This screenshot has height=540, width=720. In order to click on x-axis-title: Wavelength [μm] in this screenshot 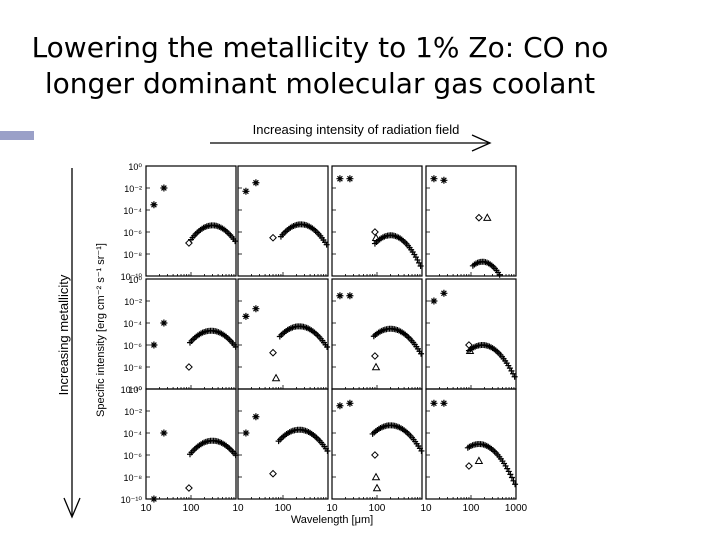, I will do `click(332, 520)`.